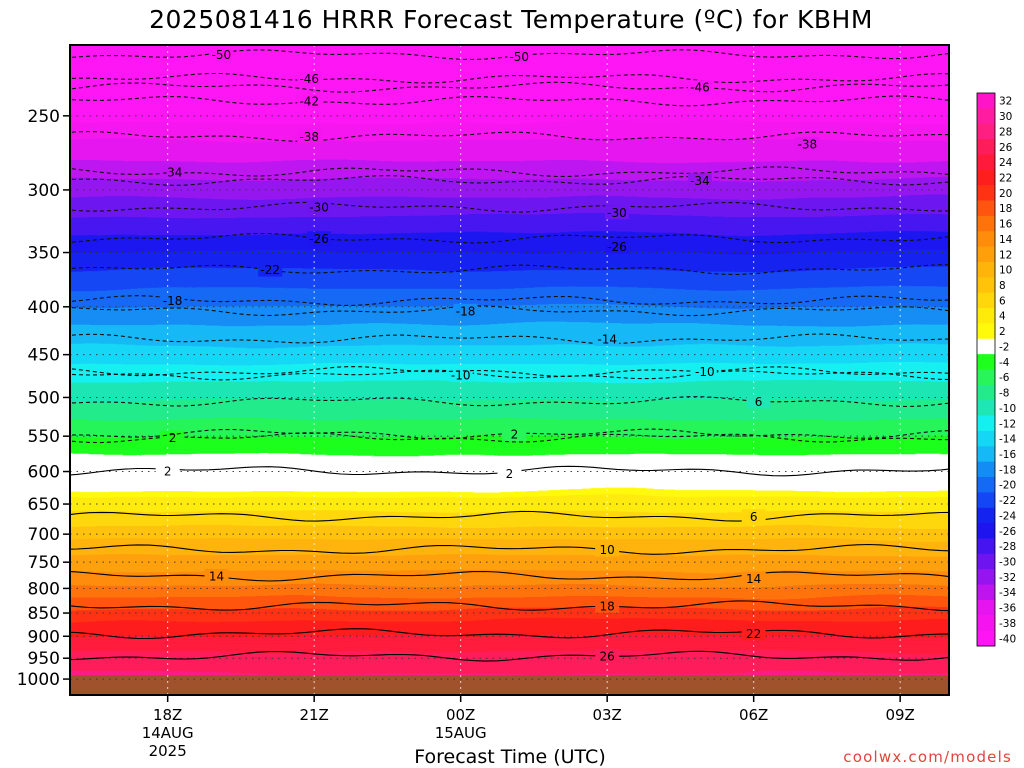  I want to click on x-tick-label: 09Z, so click(899, 715).